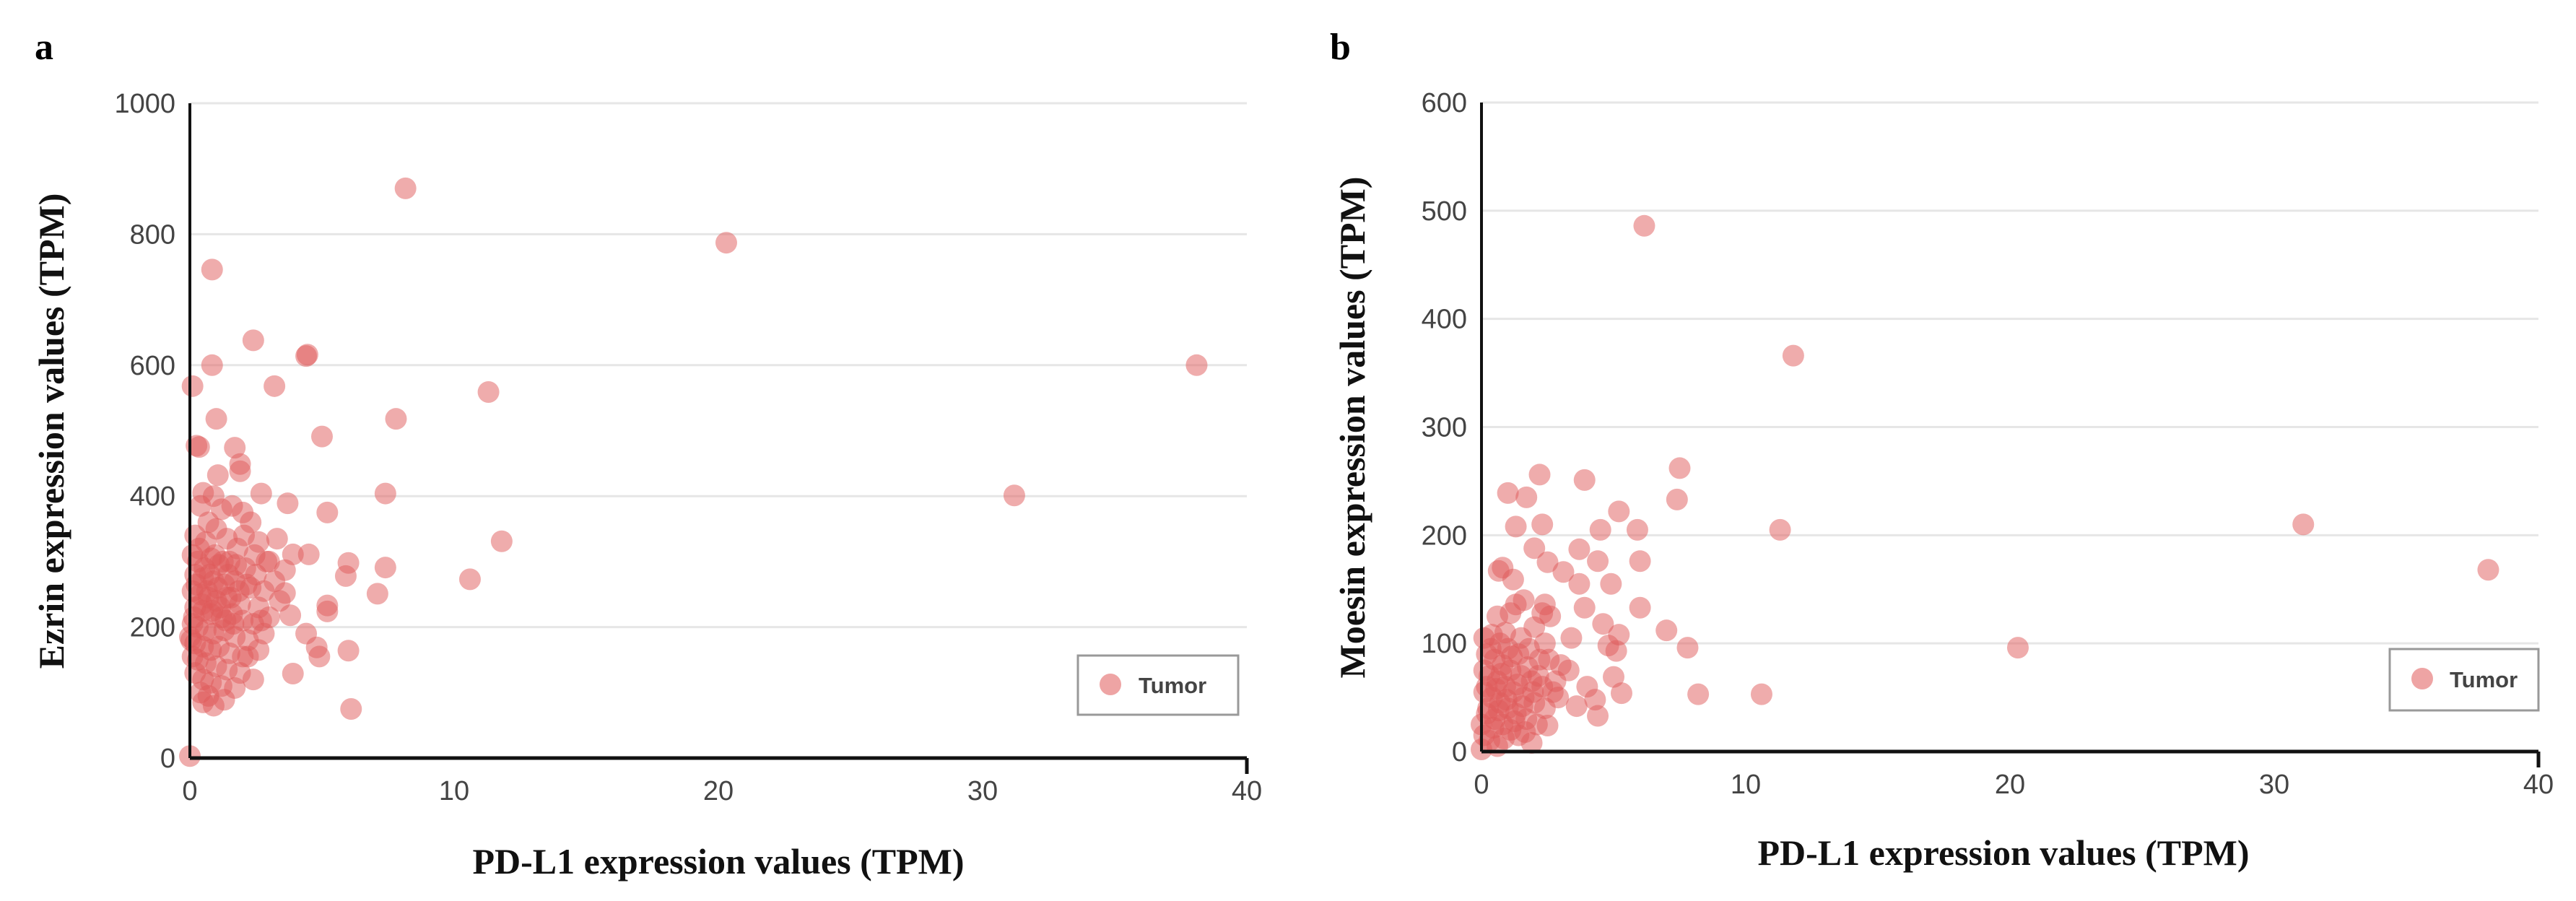  I want to click on x-tick-label: 30, so click(2274, 785).